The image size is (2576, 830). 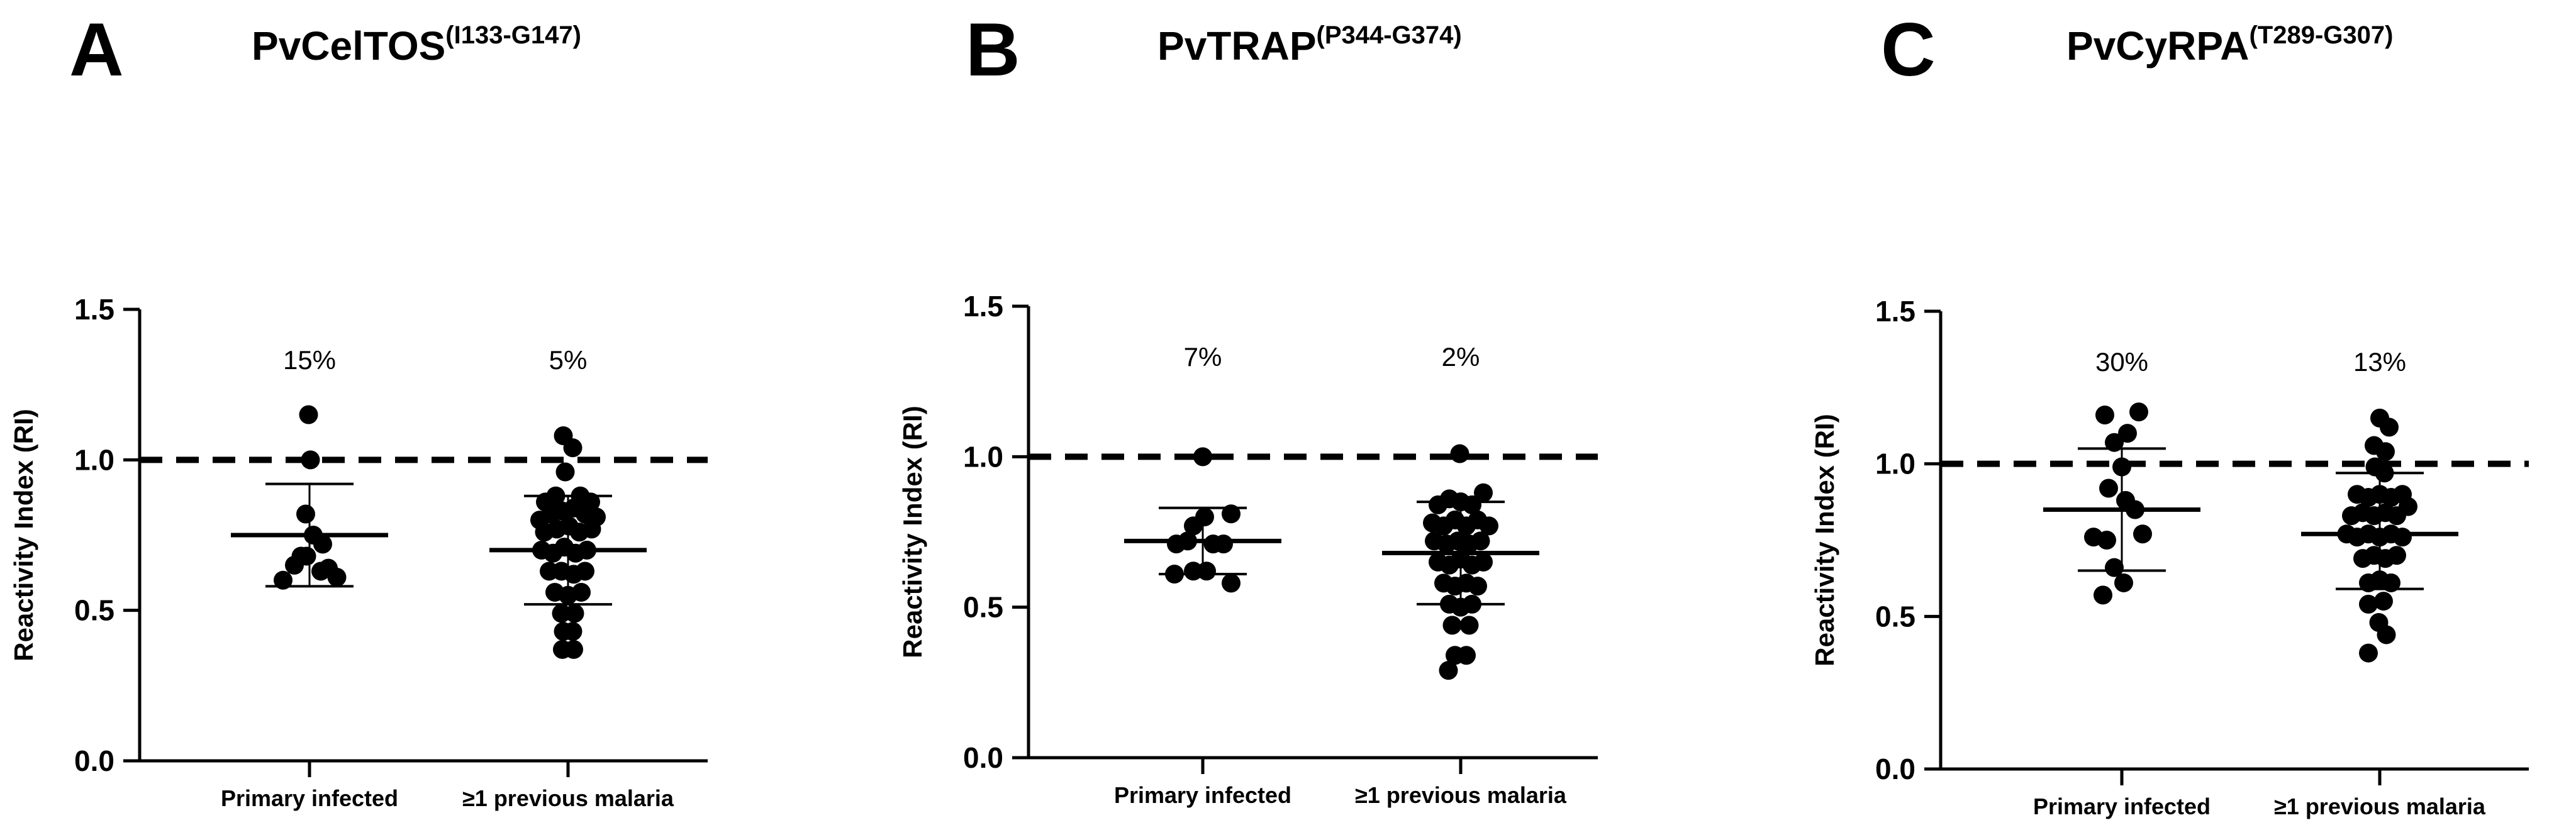 I want to click on panel-title-main: PvCyRPA, so click(x=2157, y=46).